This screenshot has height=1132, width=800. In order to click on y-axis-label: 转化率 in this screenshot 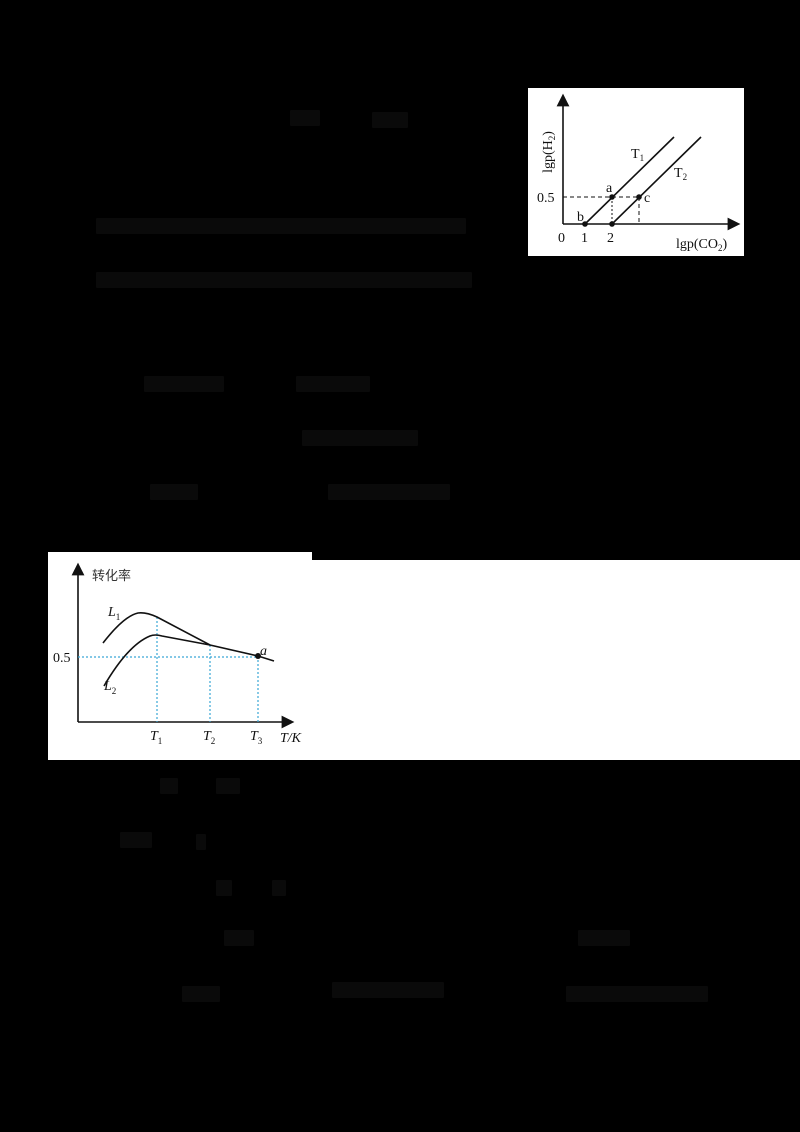, I will do `click(111, 576)`.